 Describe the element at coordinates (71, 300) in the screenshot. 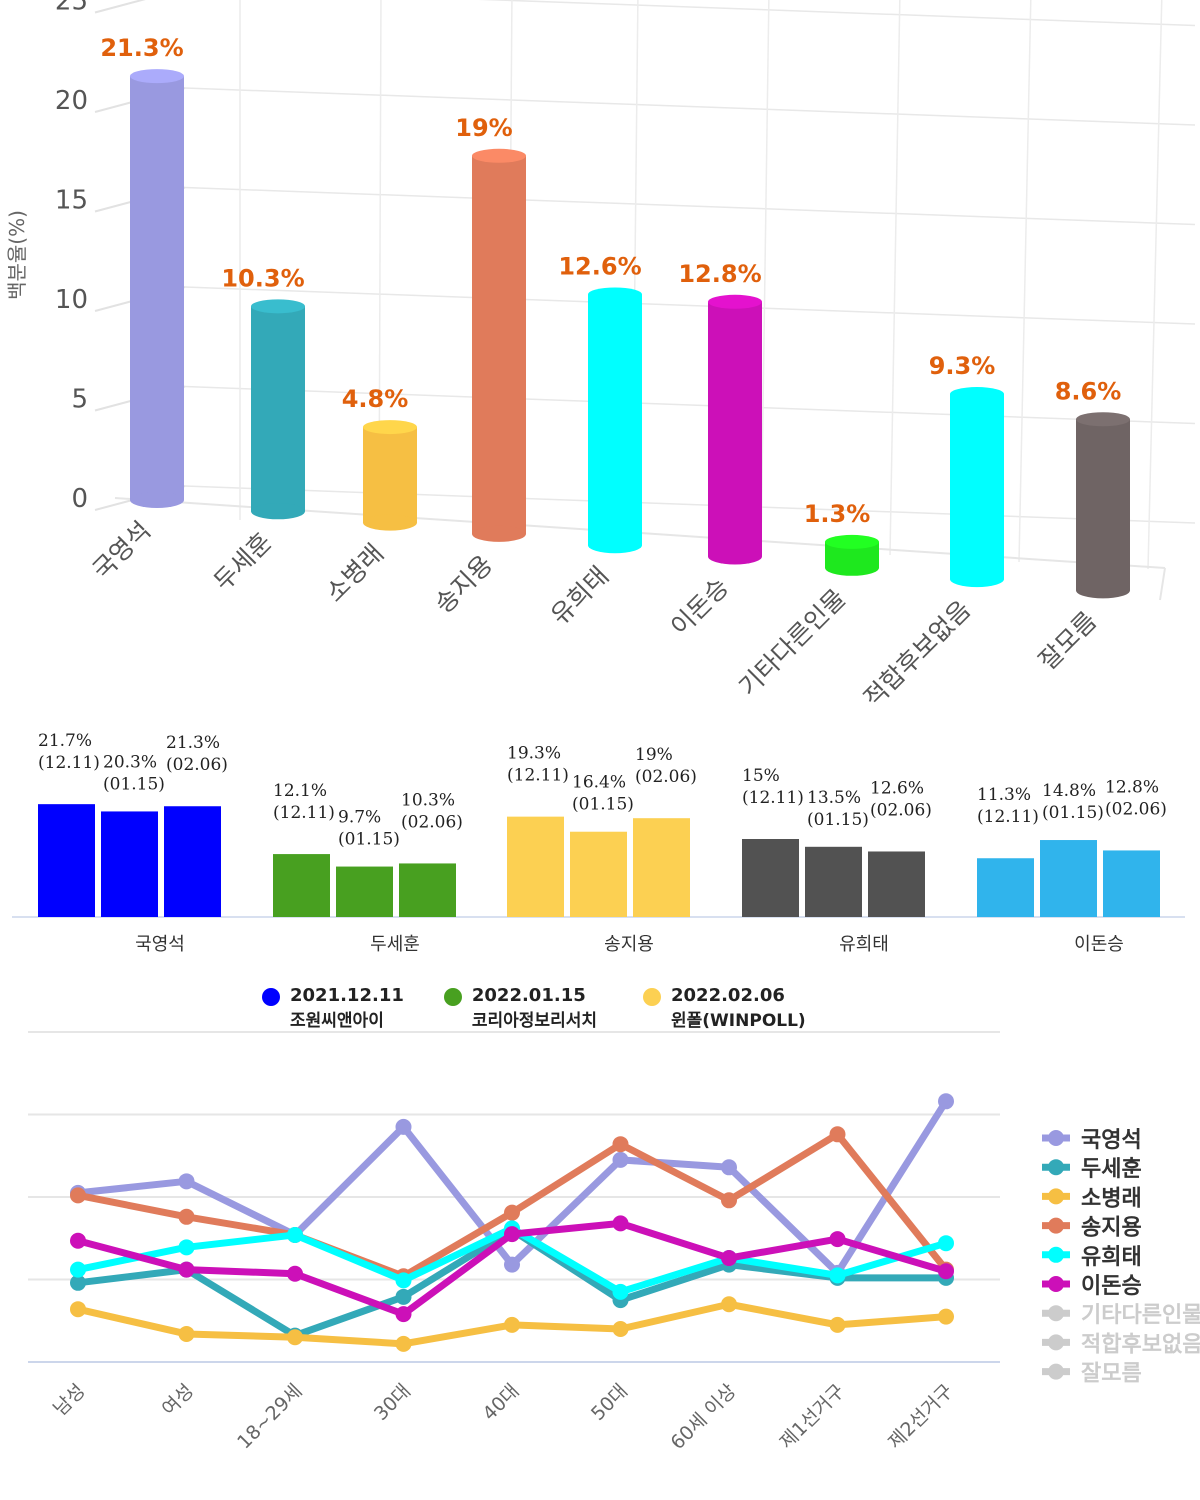

I see `y-tick-label: 10` at that location.